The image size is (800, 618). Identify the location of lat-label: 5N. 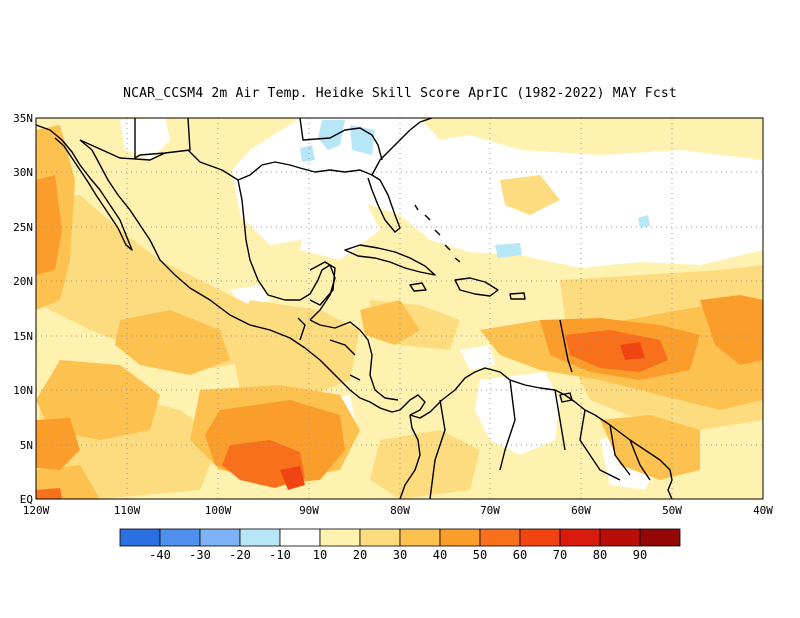
(26, 445).